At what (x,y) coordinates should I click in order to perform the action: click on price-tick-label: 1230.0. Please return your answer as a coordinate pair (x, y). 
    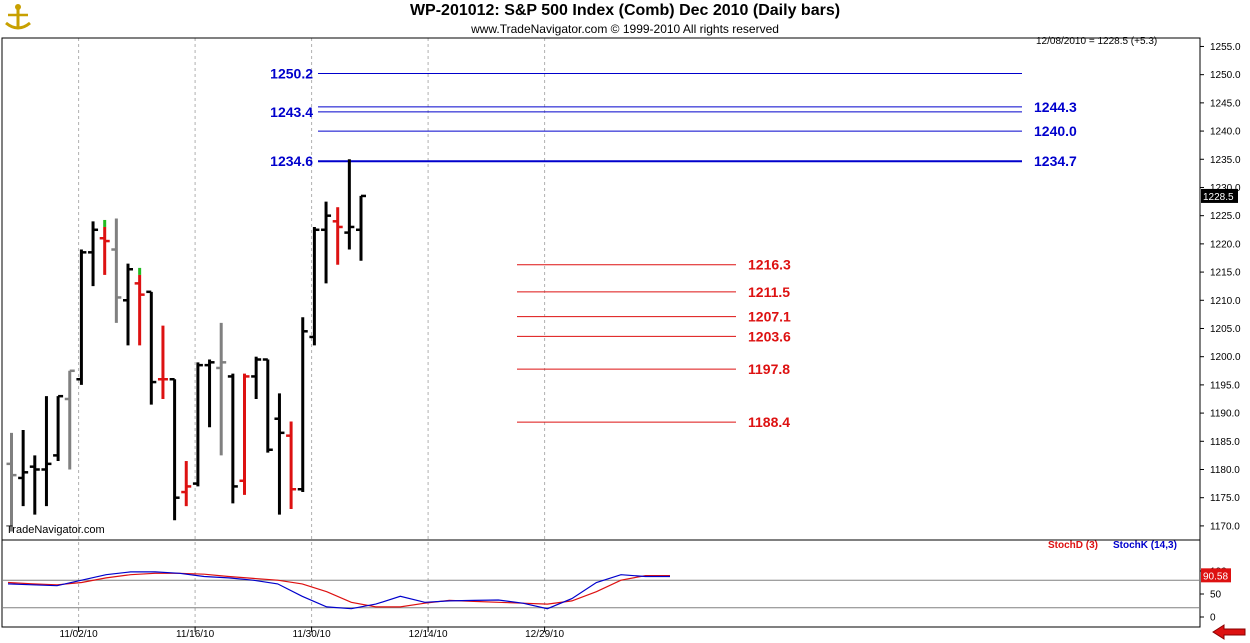
    Looking at the image, I should click on (1225, 188).